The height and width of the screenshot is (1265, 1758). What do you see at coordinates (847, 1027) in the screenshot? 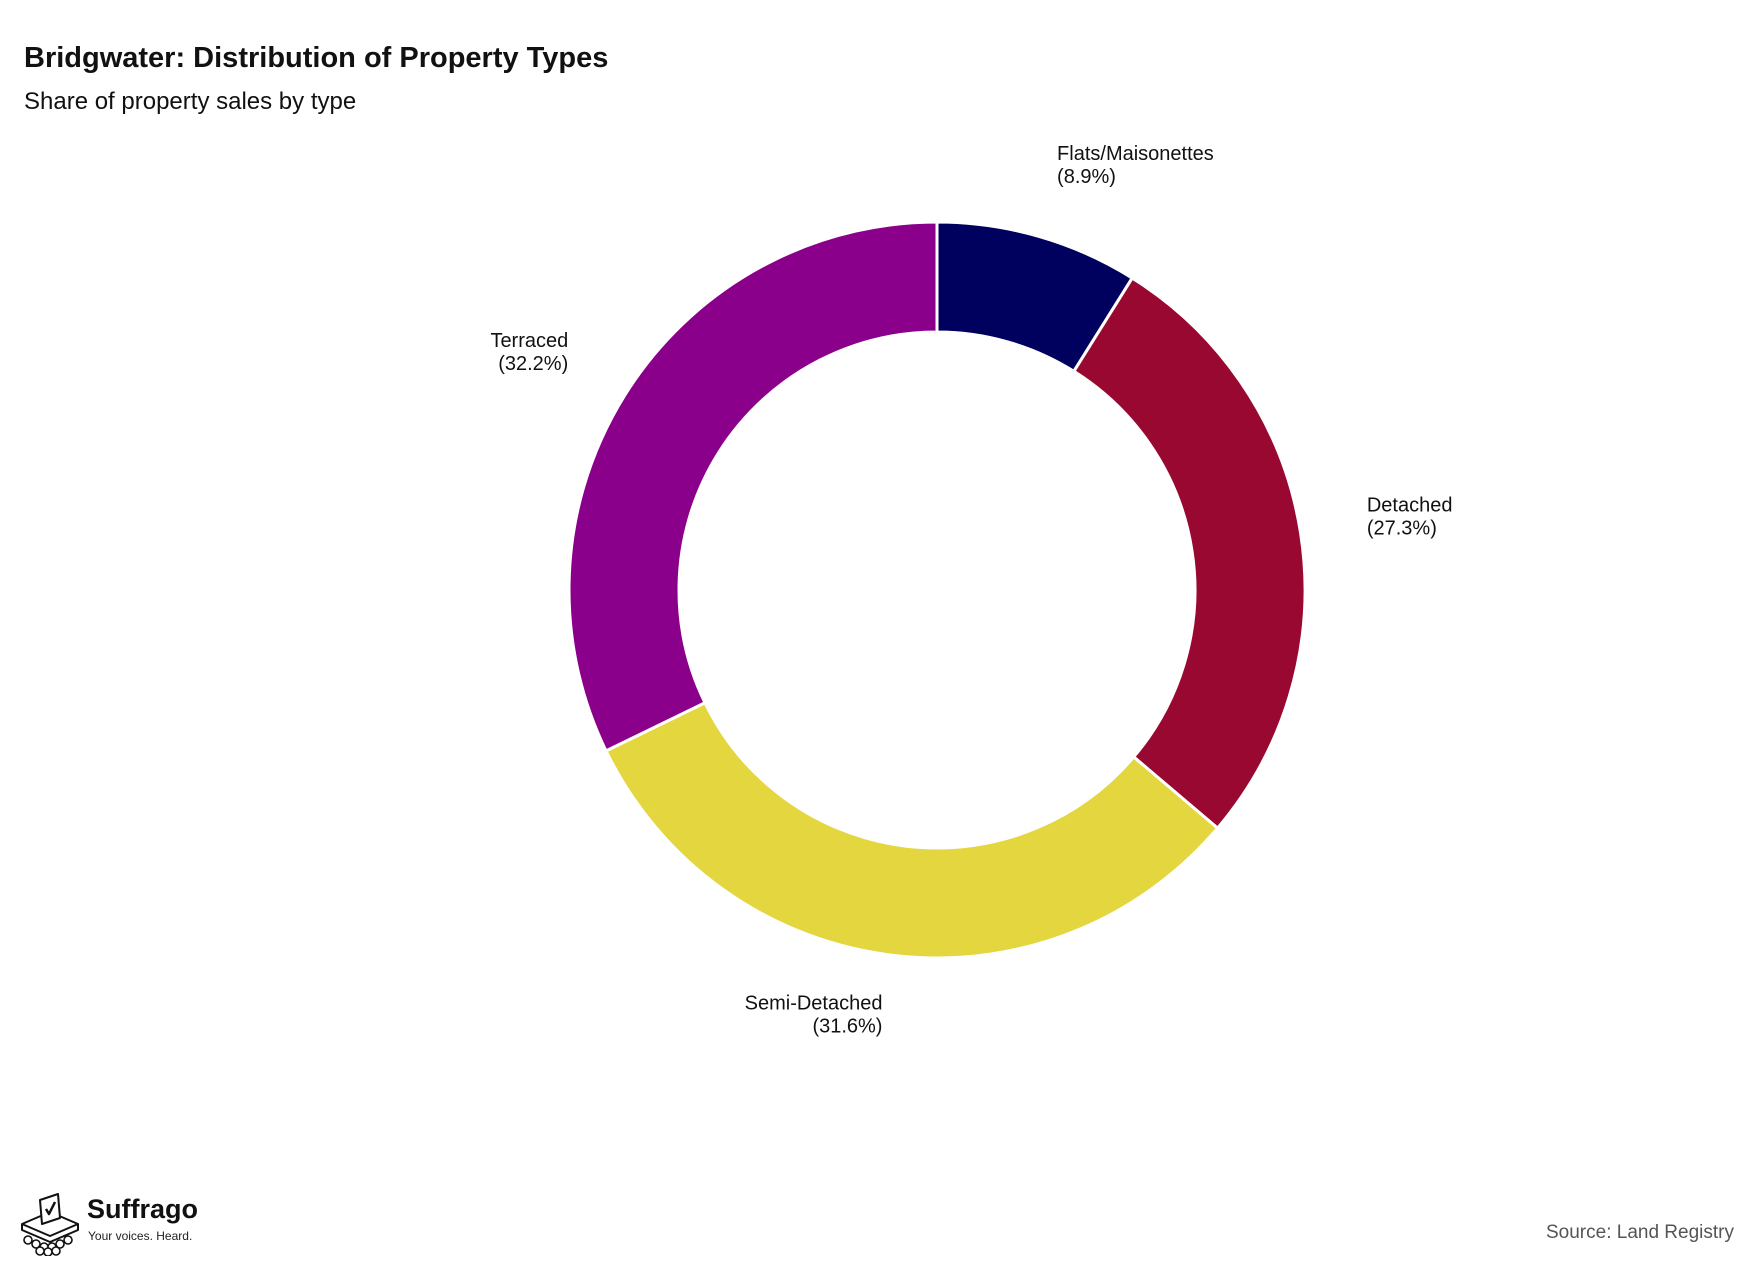
I see `slice-label-value: (31.6%)` at bounding box center [847, 1027].